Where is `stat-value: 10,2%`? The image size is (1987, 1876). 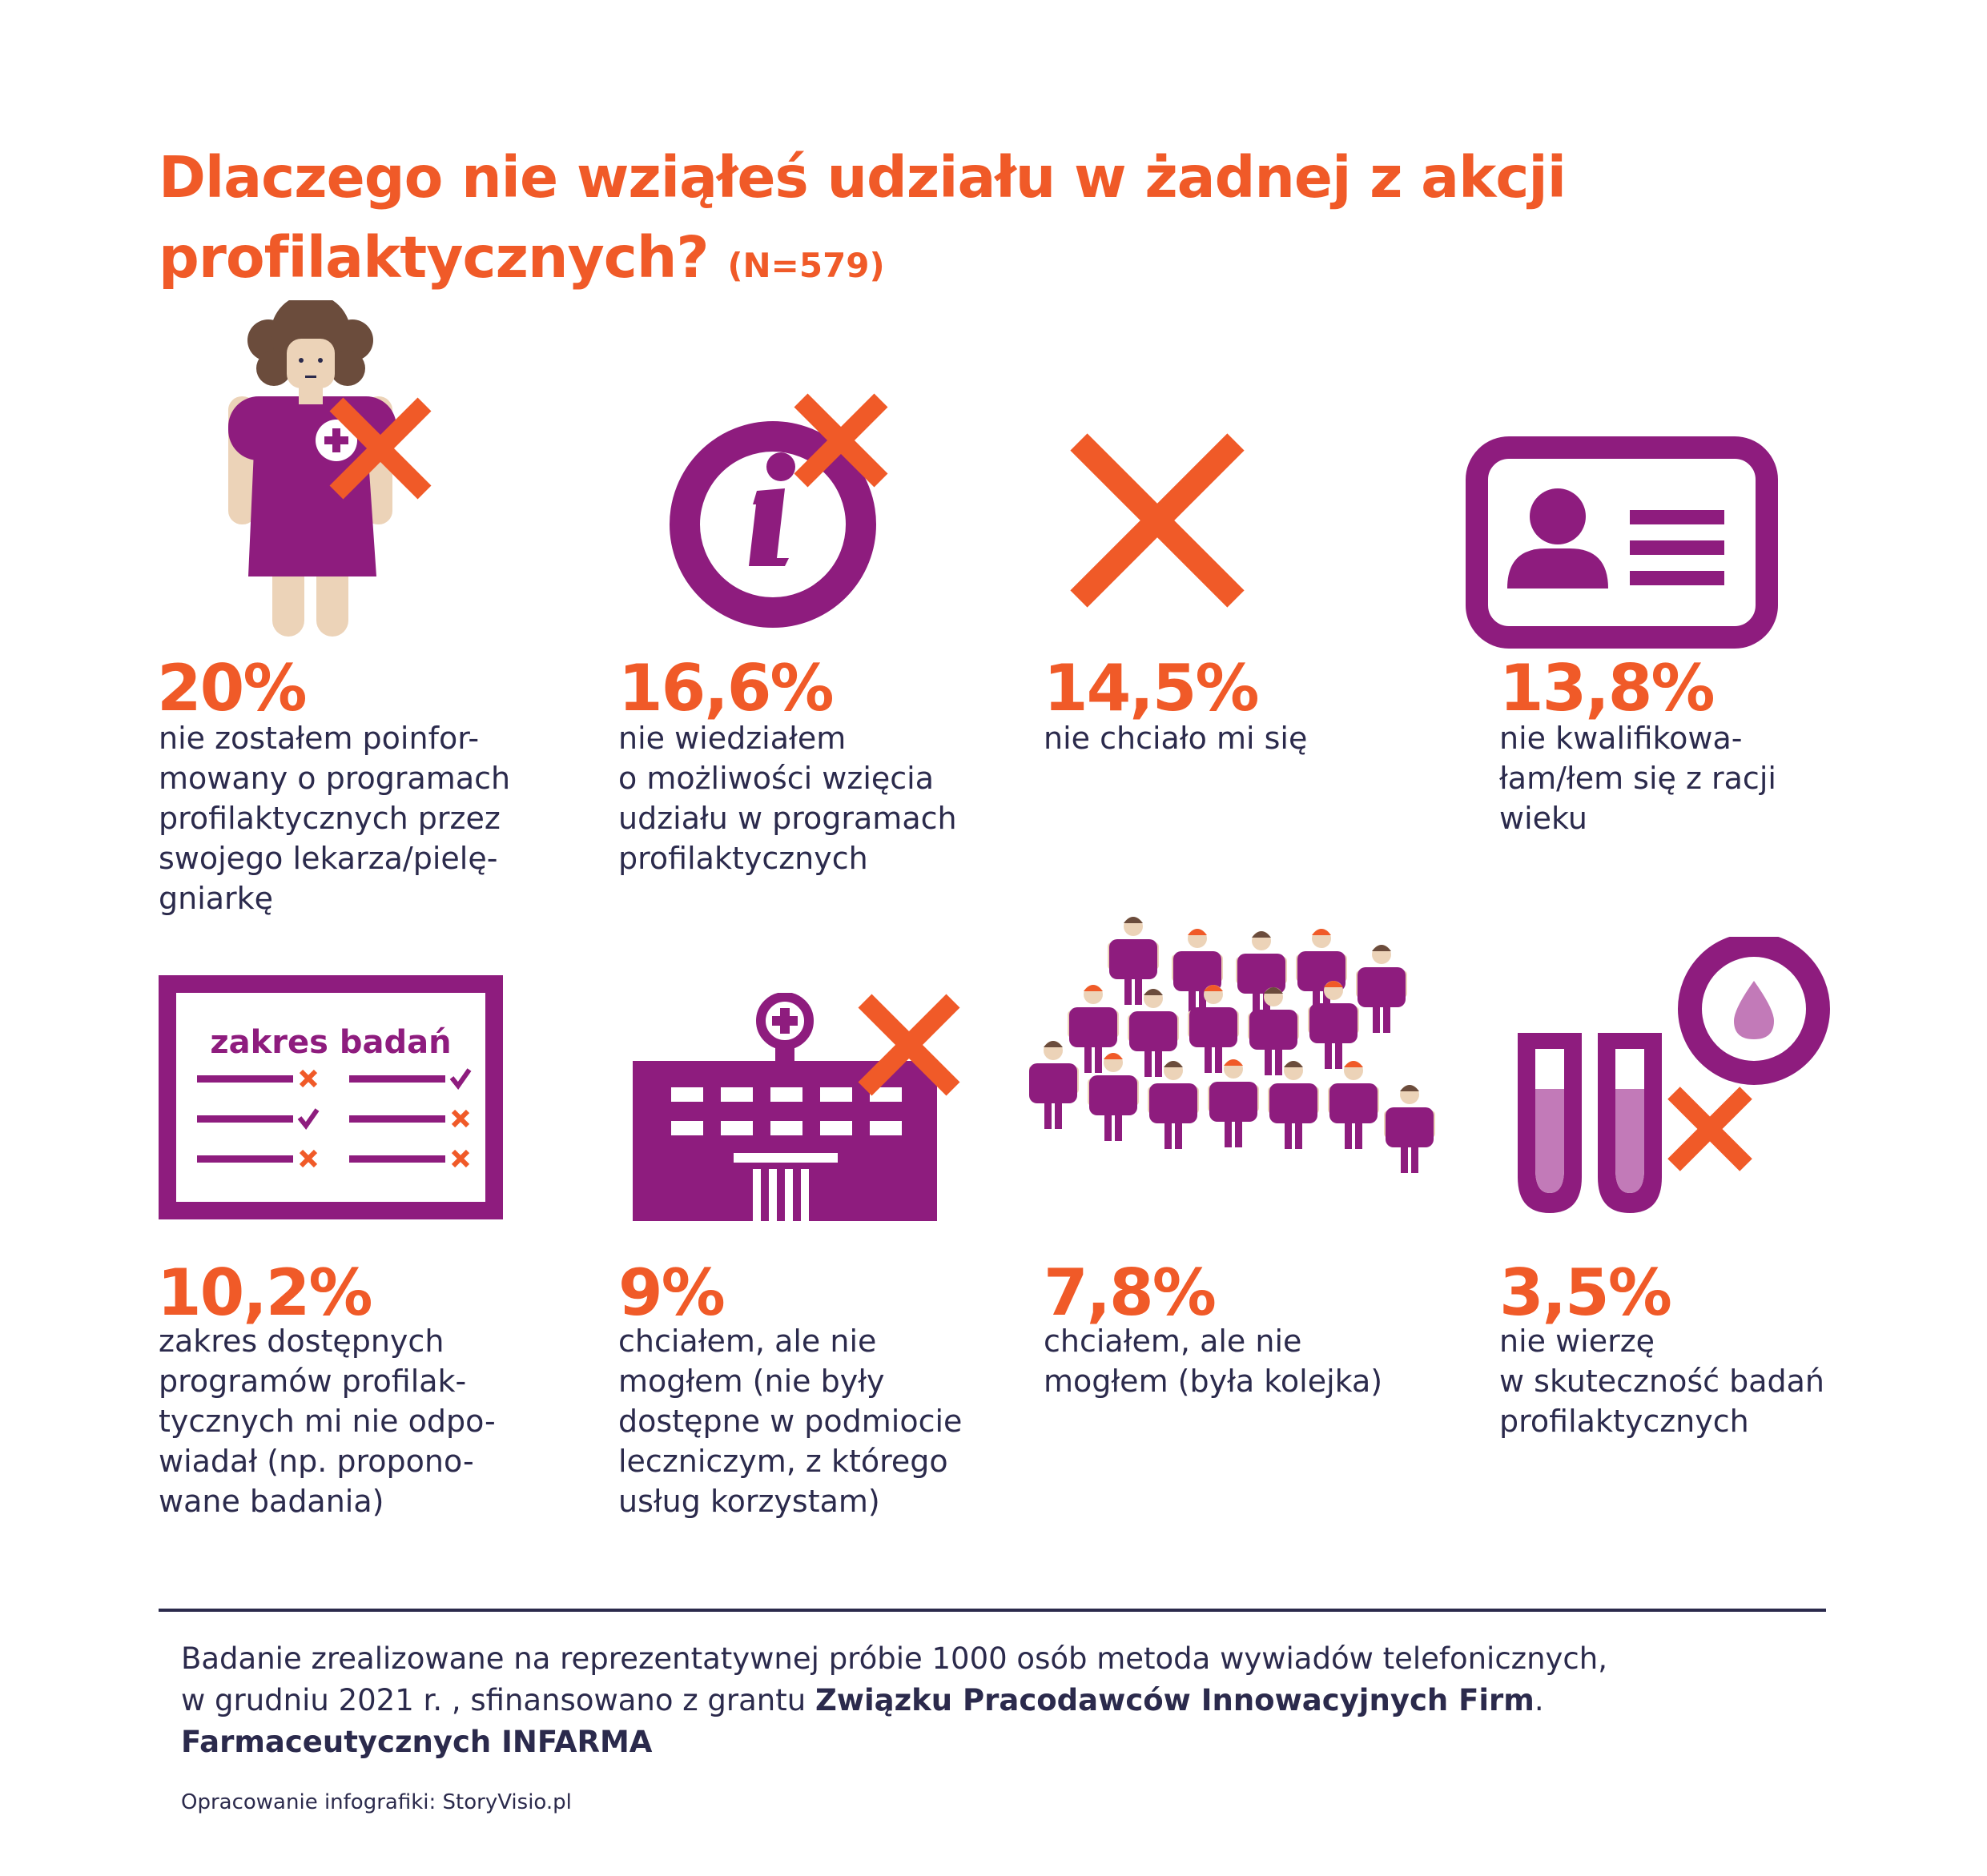 stat-value: 10,2% is located at coordinates (265, 1292).